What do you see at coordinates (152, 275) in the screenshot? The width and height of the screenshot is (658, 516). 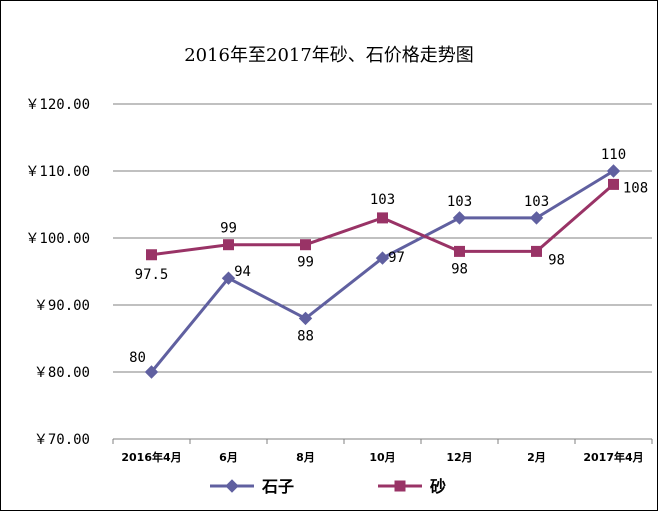 I see `data-label: 97.5` at bounding box center [152, 275].